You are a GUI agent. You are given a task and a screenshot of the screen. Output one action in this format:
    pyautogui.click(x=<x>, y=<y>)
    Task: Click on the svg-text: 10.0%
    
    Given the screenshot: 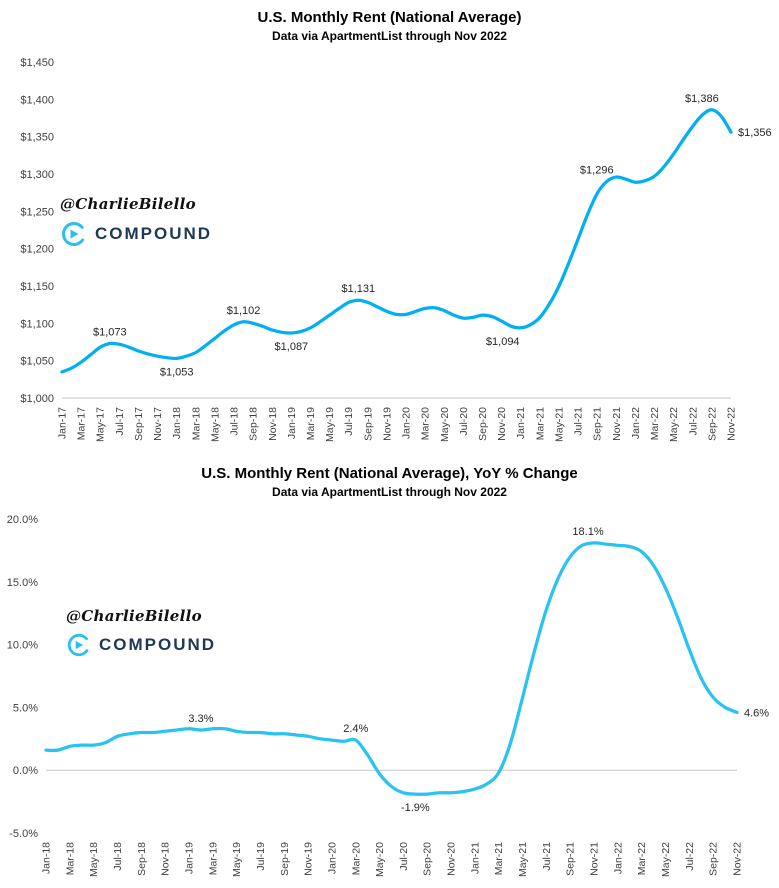 What is the action you would take?
    pyautogui.click(x=22, y=646)
    